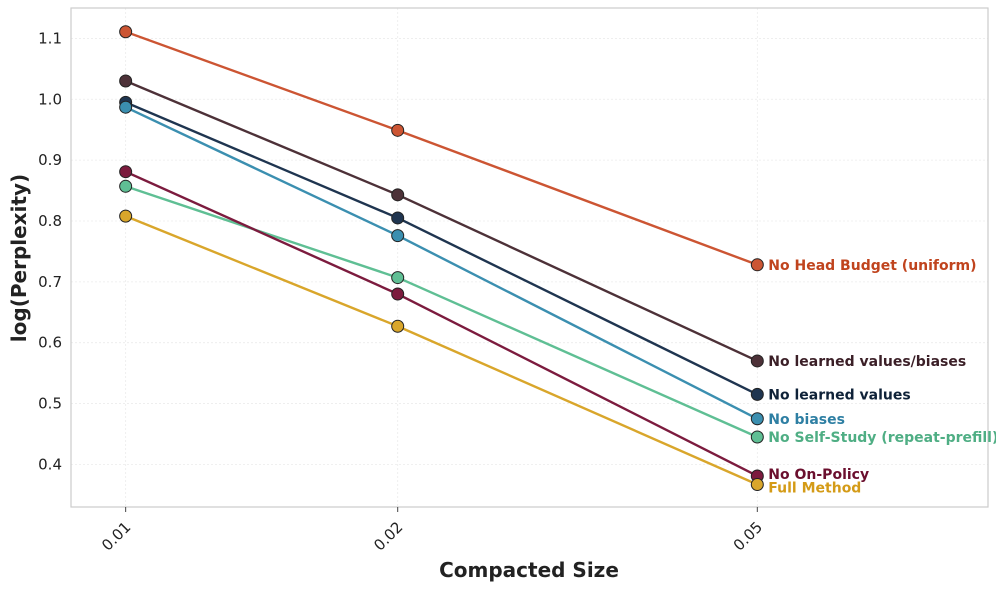 The width and height of the screenshot is (996, 590). I want to click on series-label: No Self-Study (repeat-prefill), so click(882, 438).